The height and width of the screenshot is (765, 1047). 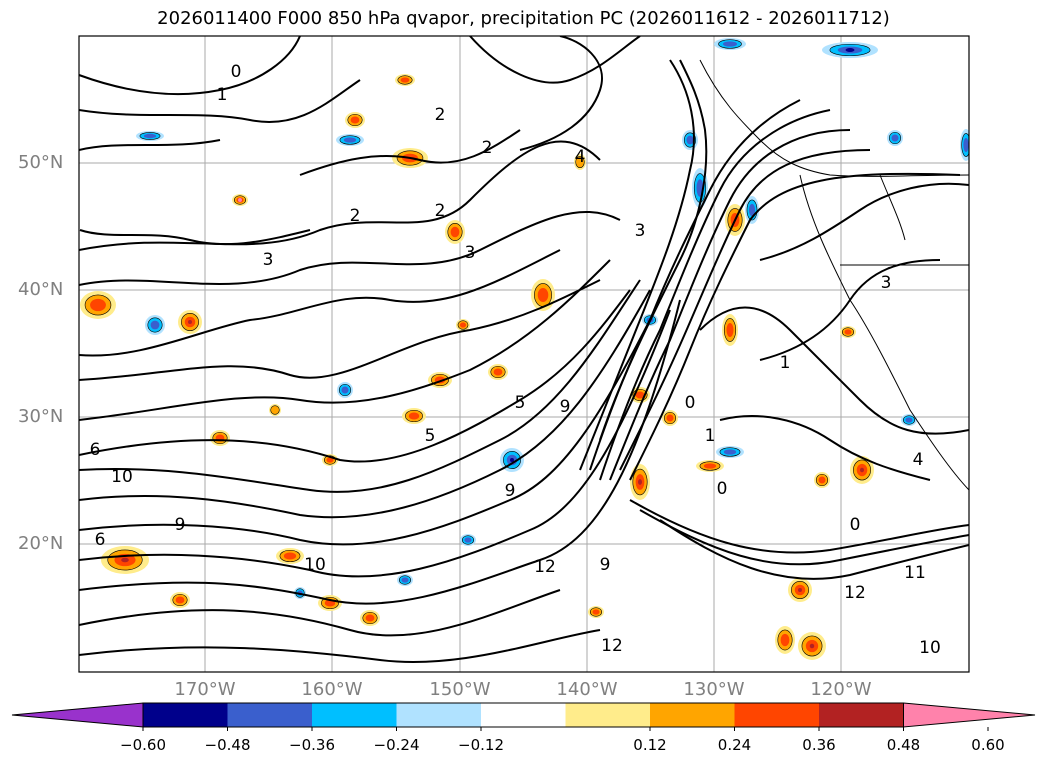 I want to click on colorbar-tick-label: −0.12, so click(x=481, y=745).